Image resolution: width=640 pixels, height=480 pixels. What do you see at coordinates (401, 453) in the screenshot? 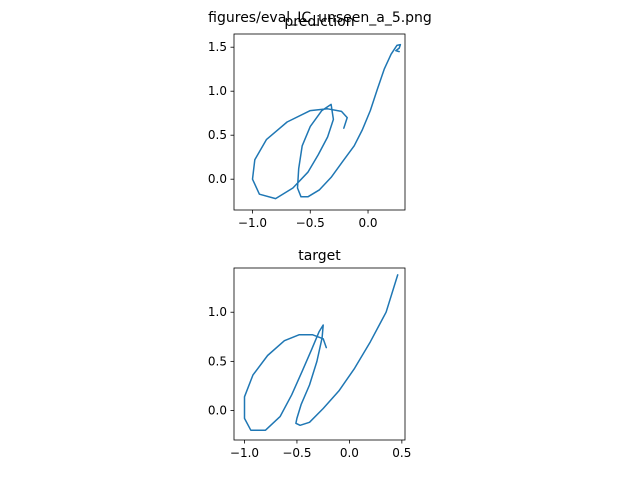
I see `x-tick-label: 0.5` at bounding box center [401, 453].